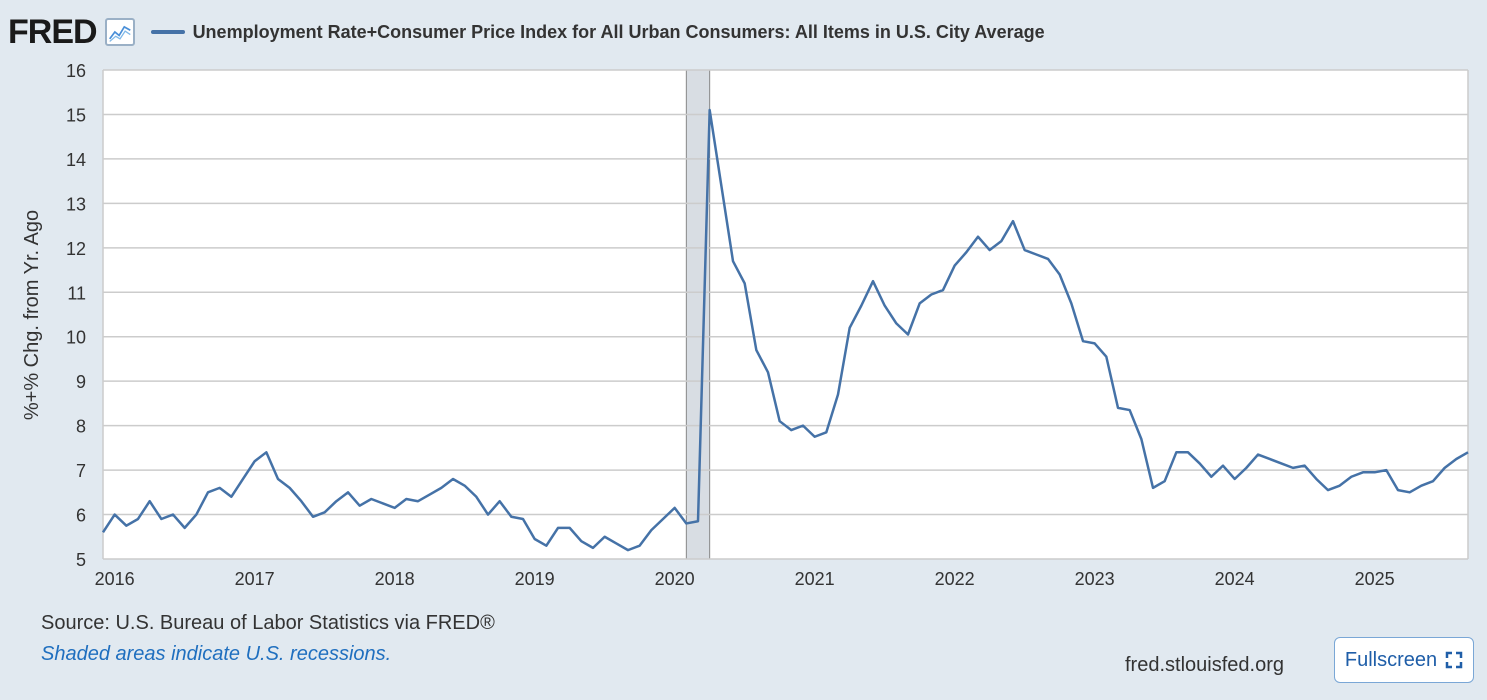 The image size is (1487, 700). What do you see at coordinates (76, 315) in the screenshot?
I see `y-axis-ticks: 5 6 7 8 9 10 11 12 13 14 15 16` at bounding box center [76, 315].